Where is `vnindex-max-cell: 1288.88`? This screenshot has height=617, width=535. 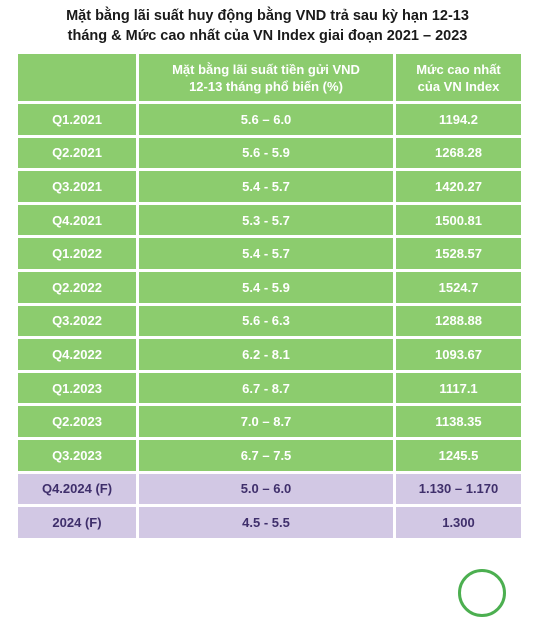
vnindex-max-cell: 1288.88 is located at coordinates (458, 321).